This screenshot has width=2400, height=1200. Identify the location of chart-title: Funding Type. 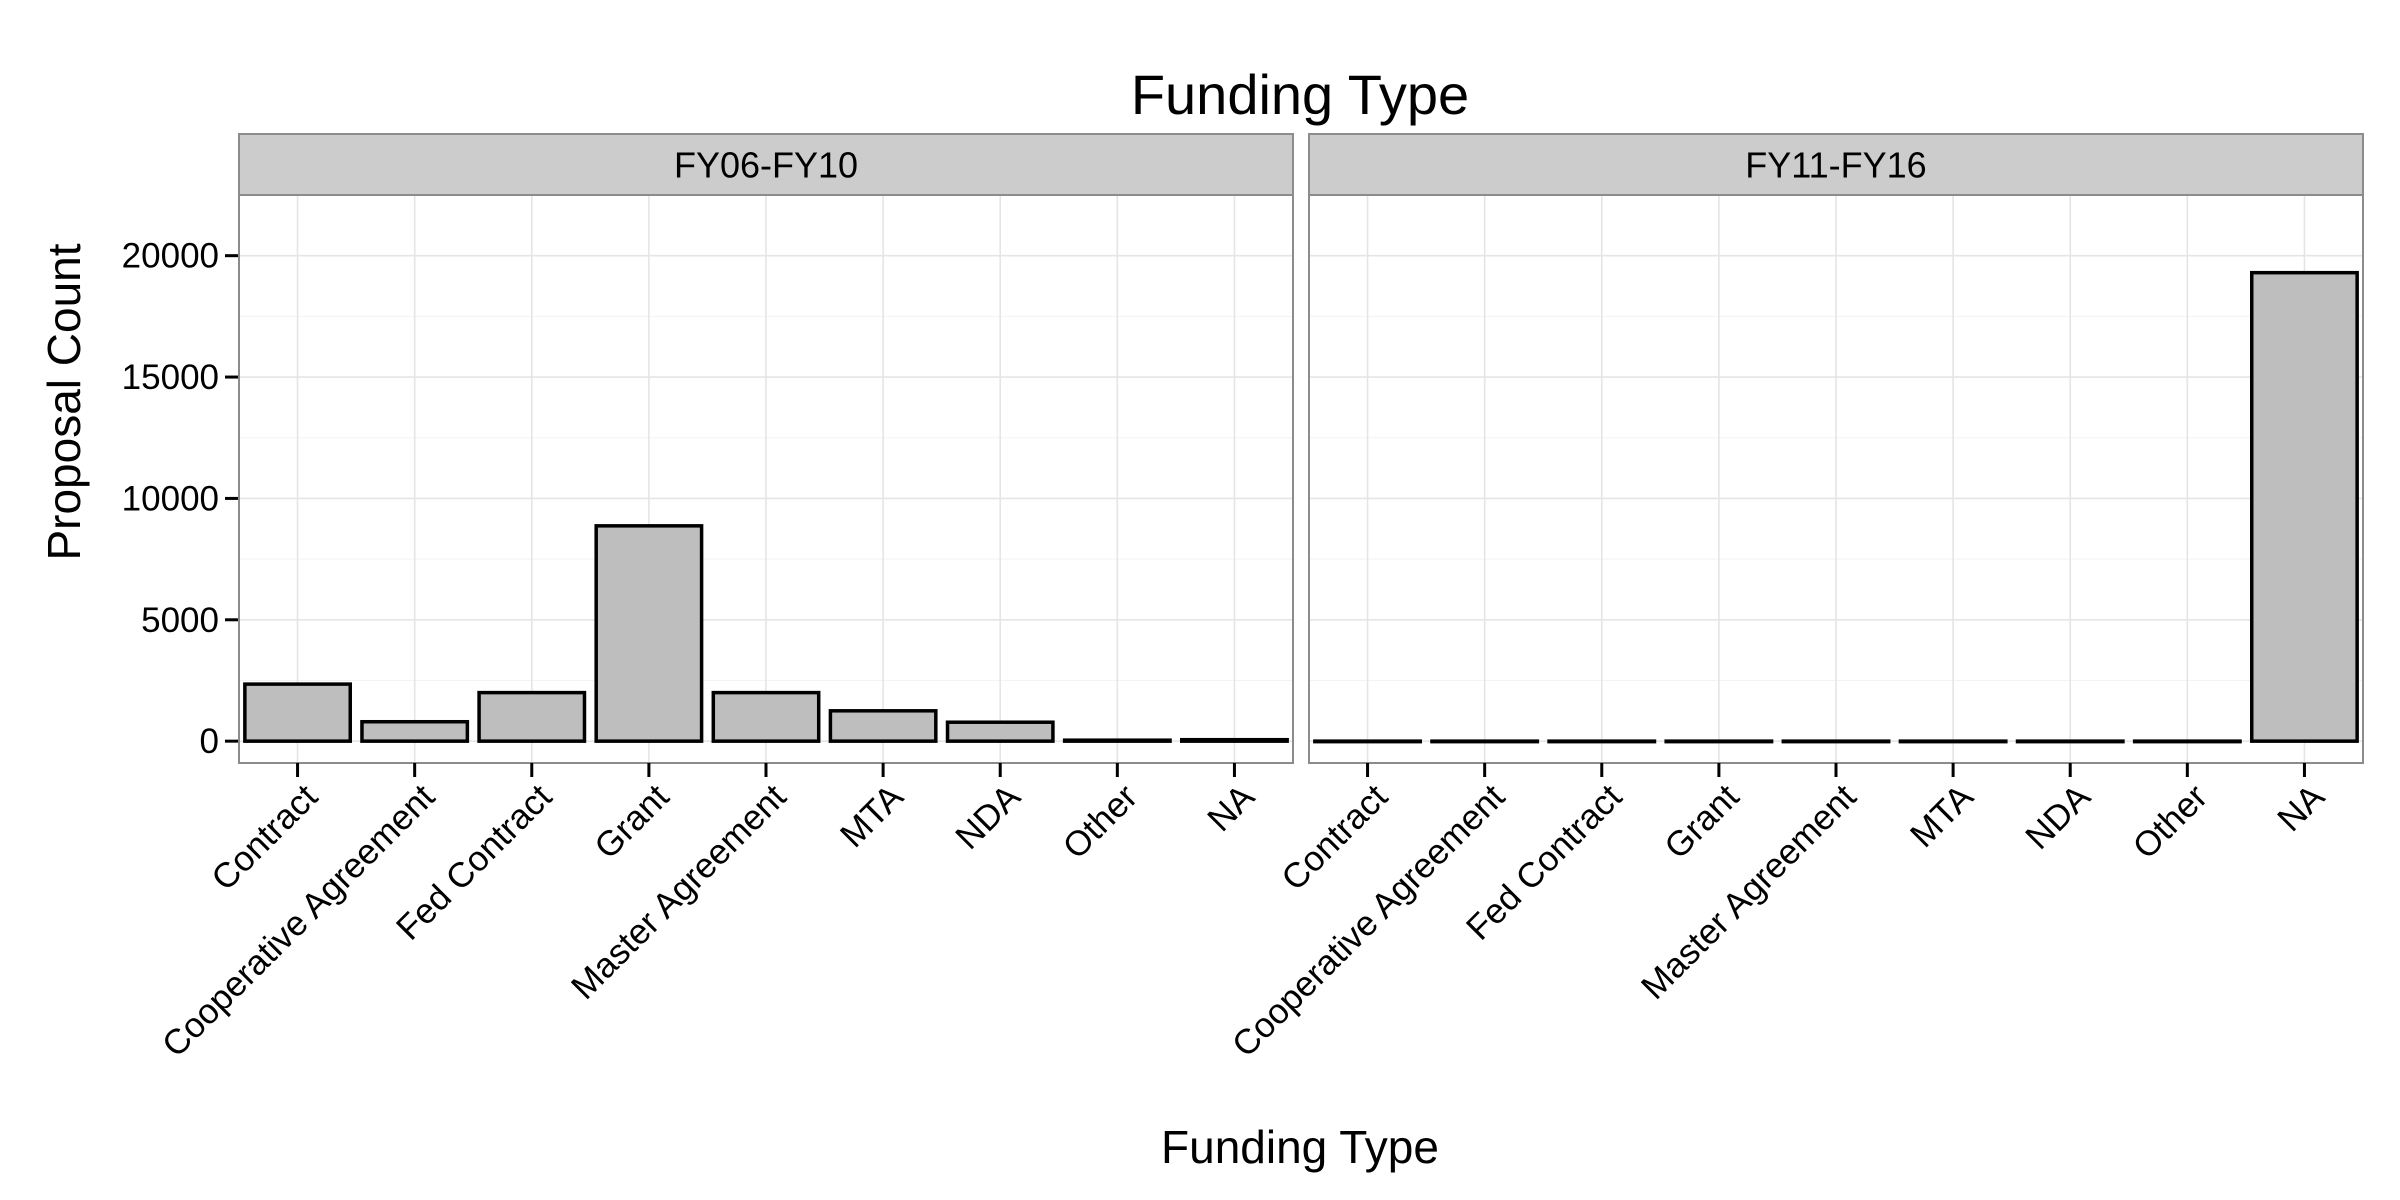
(1300, 94).